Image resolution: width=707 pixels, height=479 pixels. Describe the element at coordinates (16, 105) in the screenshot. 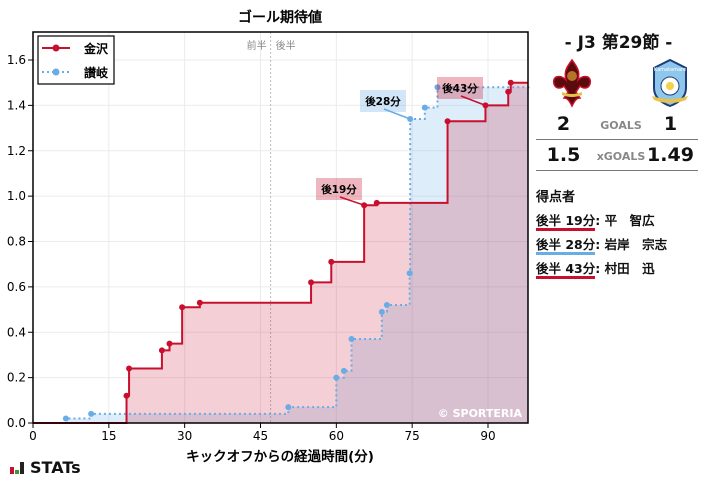

I see `svg-text: 1.4` at that location.